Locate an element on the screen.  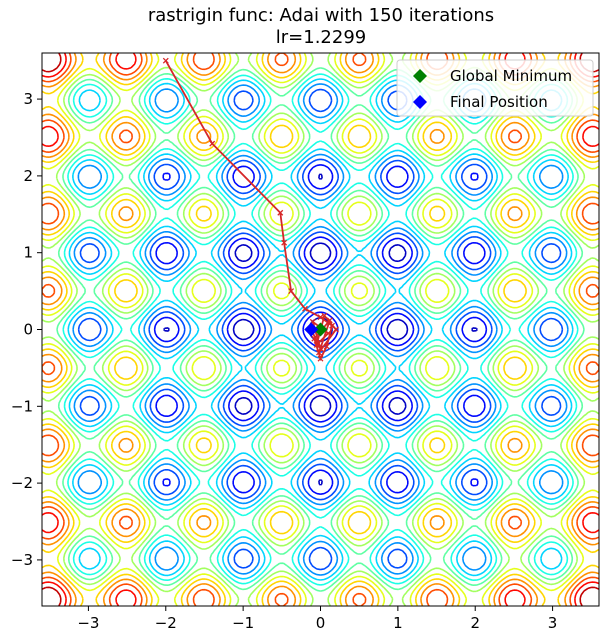
legend-marker-global-minimum is located at coordinates (420, 76).